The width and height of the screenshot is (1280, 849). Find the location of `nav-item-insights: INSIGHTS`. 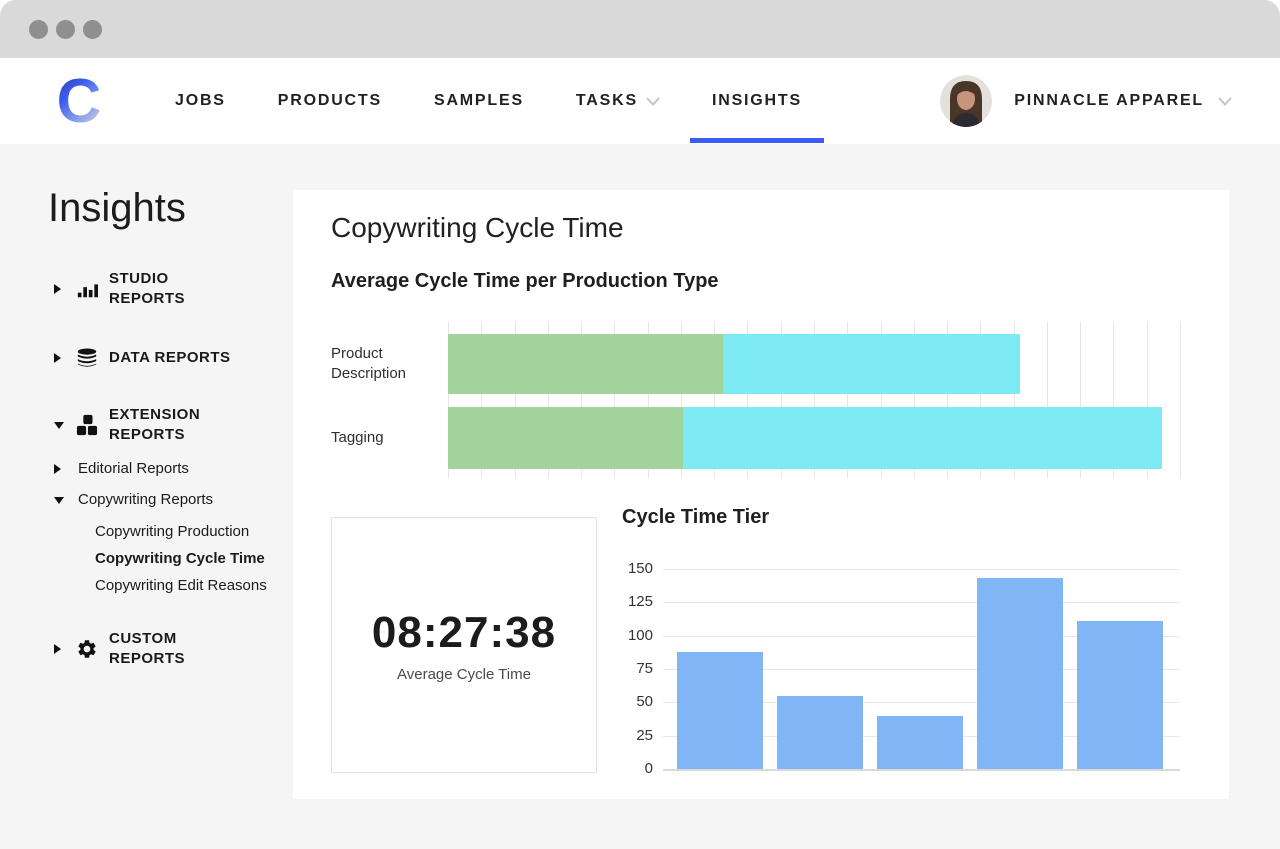

nav-item-insights: INSIGHTS is located at coordinates (756, 101).